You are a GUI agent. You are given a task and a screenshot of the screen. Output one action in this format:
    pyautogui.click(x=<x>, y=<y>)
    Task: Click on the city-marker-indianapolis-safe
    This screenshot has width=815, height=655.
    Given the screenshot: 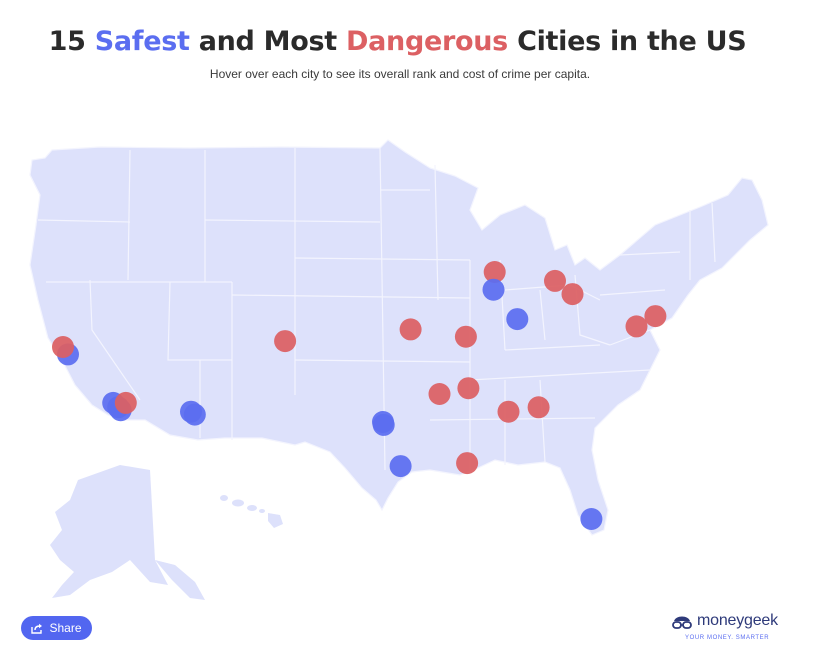 What is the action you would take?
    pyautogui.click(x=517, y=319)
    